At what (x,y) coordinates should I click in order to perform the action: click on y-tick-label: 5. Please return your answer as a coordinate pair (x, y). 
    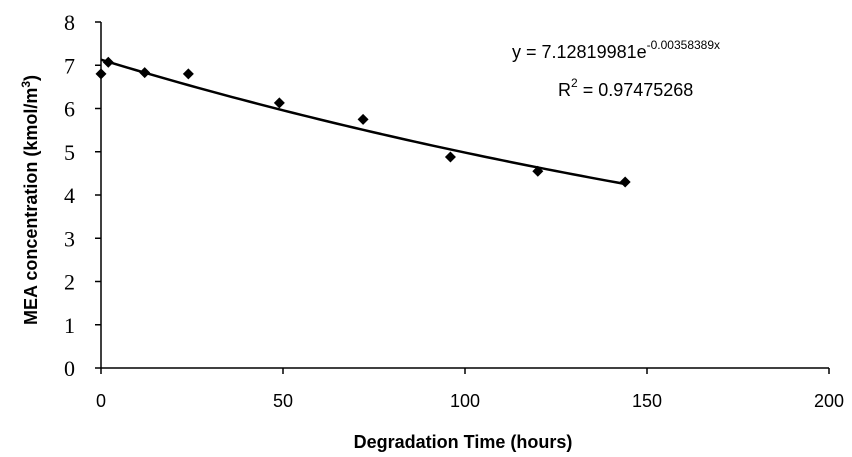
    Looking at the image, I should click on (69, 152).